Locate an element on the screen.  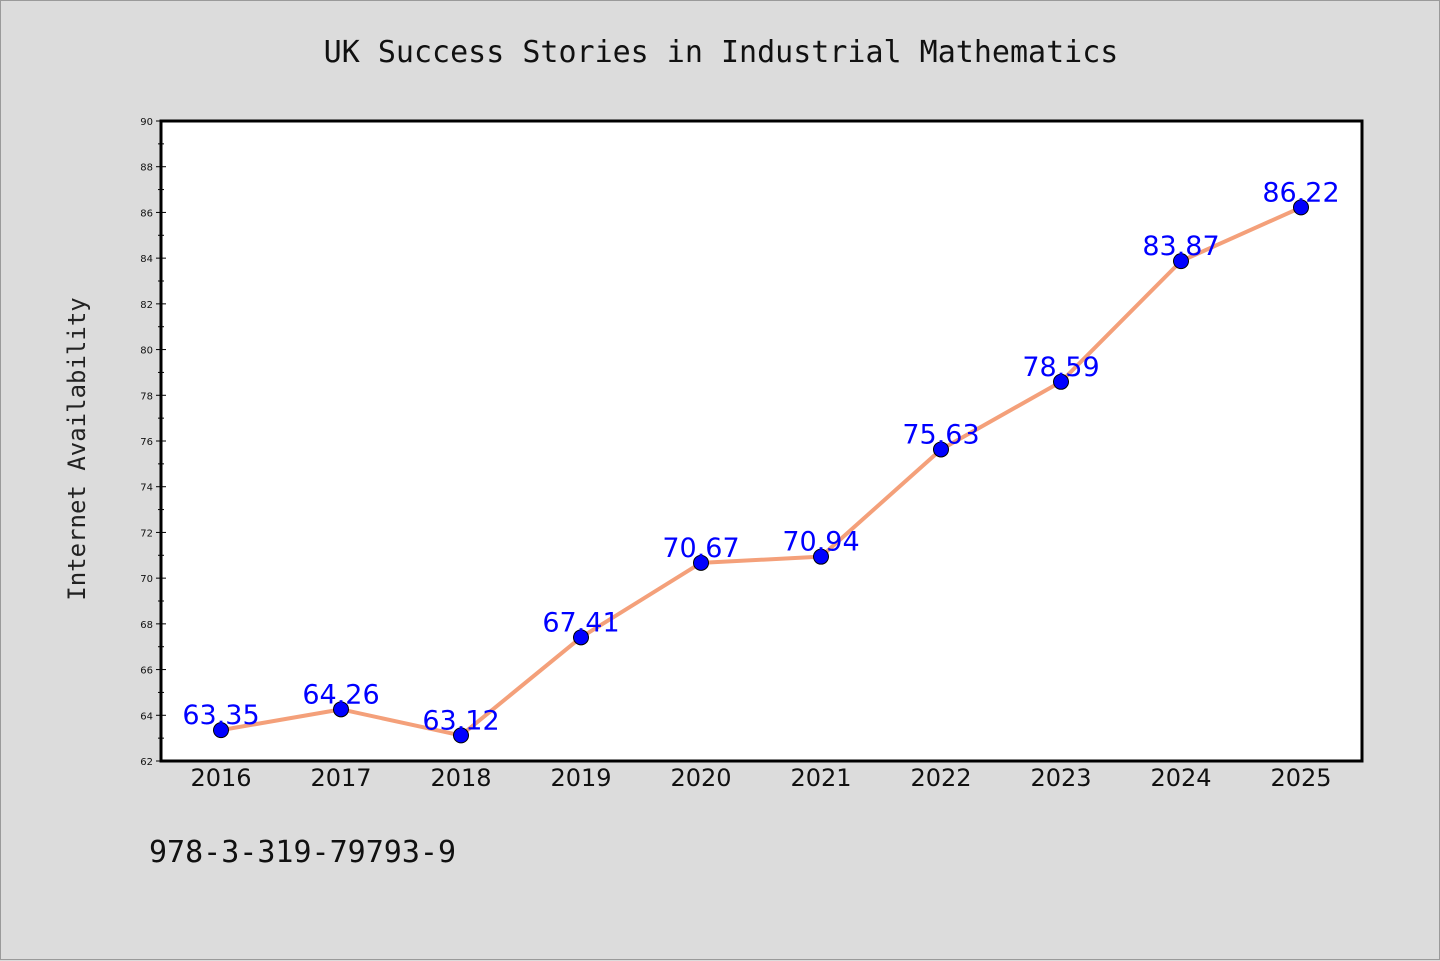
data-label: 70.94 is located at coordinates (820, 542).